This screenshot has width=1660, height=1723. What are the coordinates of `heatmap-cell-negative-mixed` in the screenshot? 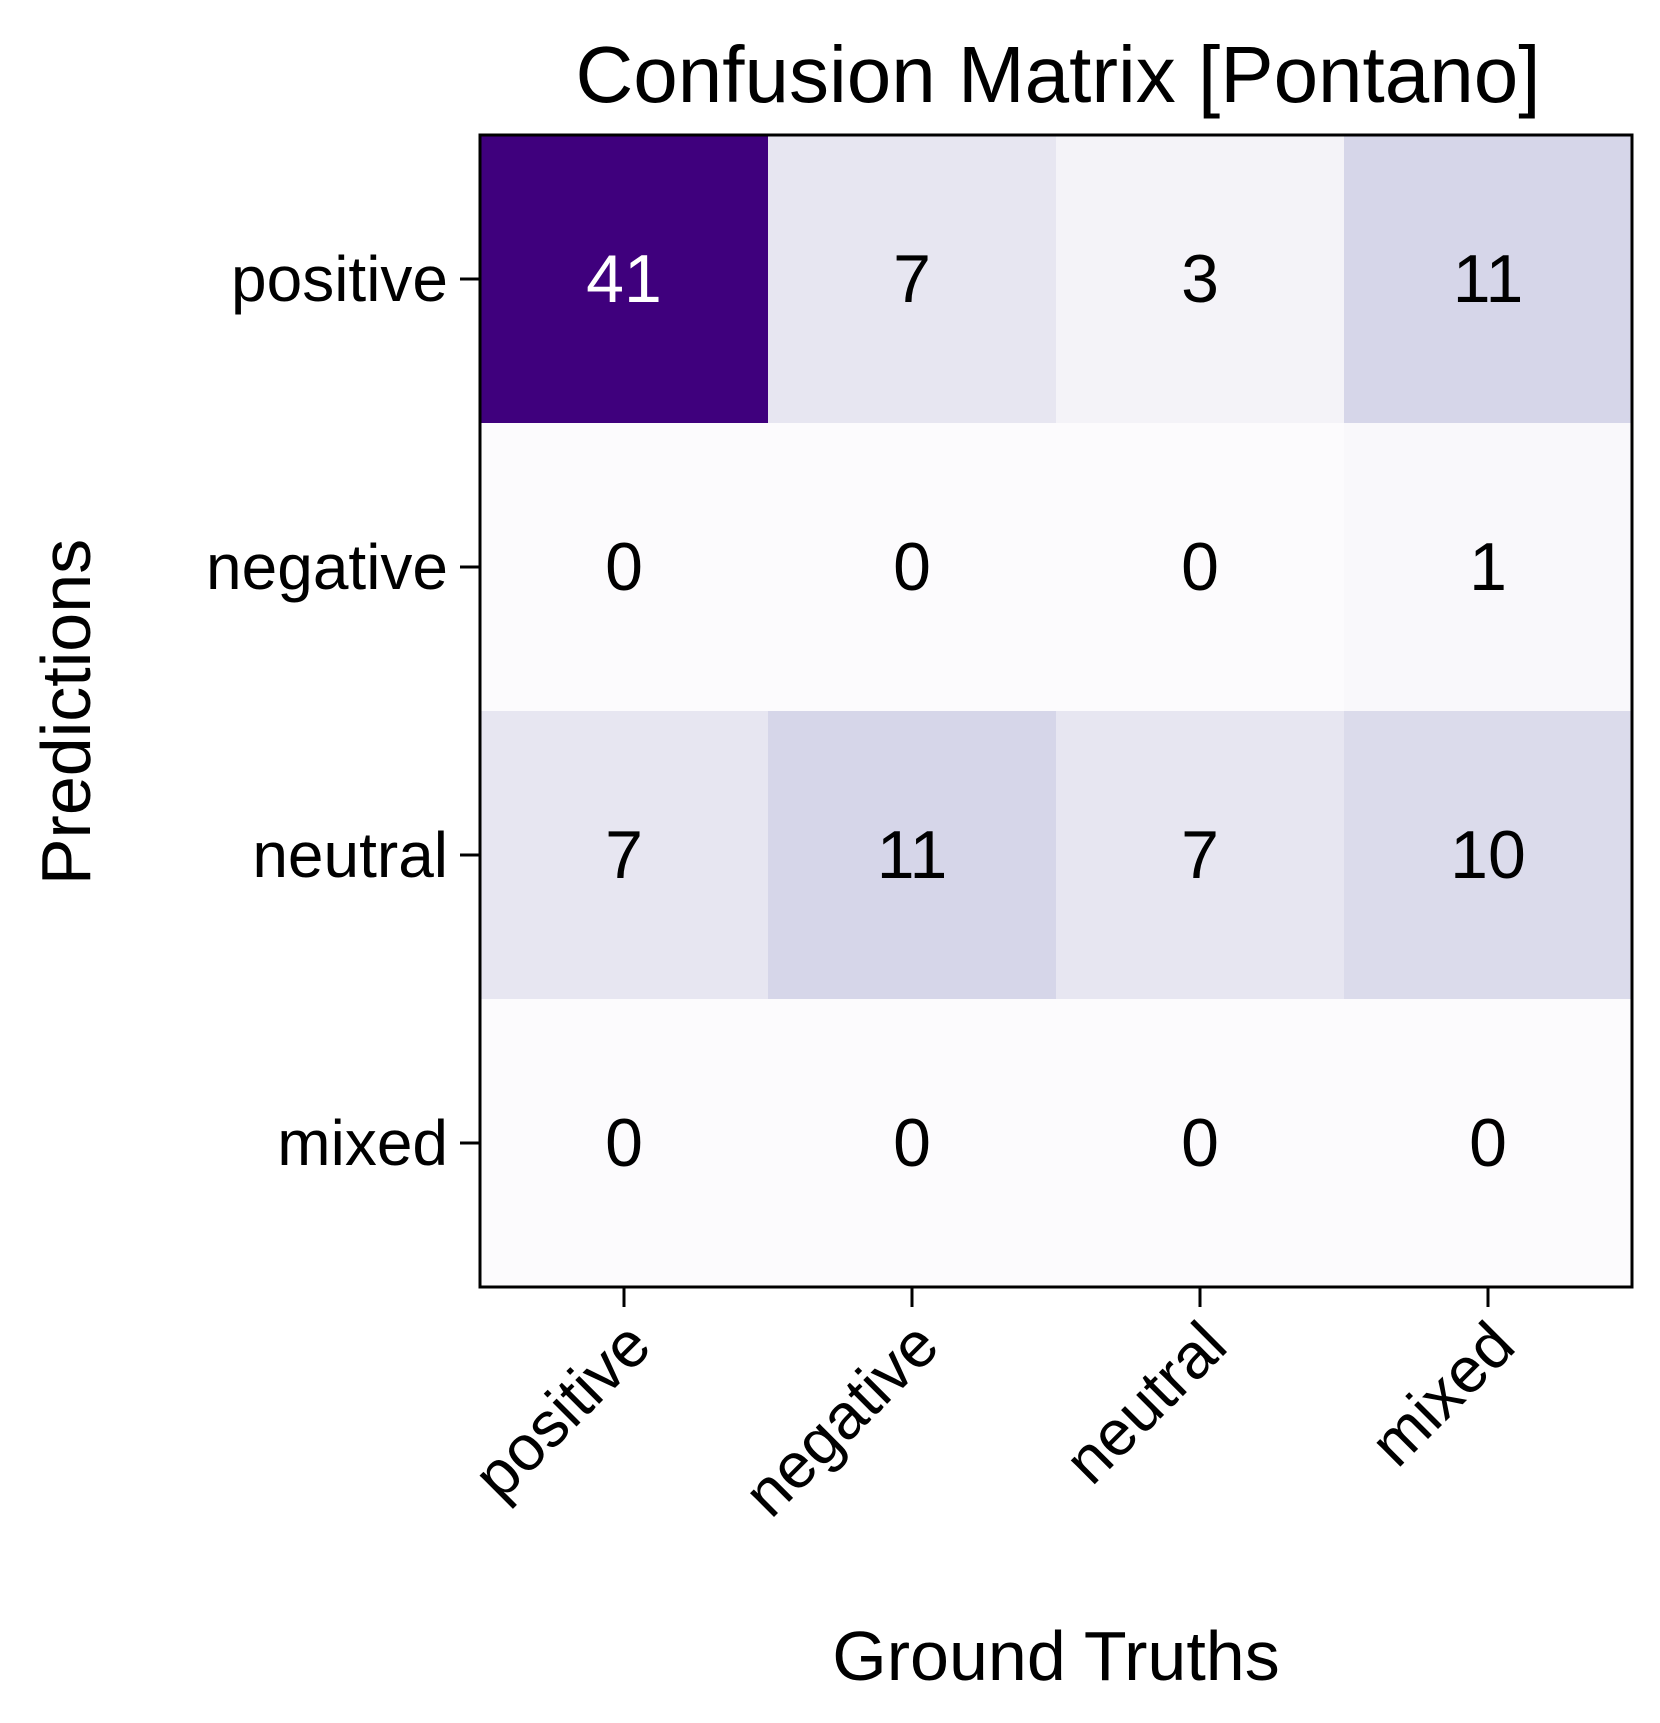 It's located at (1488, 567).